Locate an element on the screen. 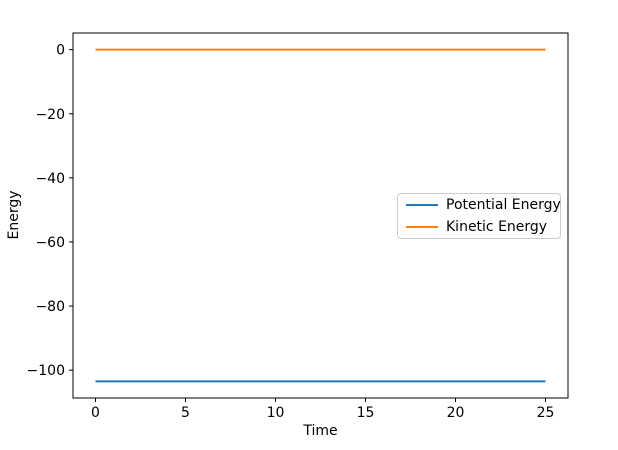  x-tick-label: 0 is located at coordinates (95, 413).